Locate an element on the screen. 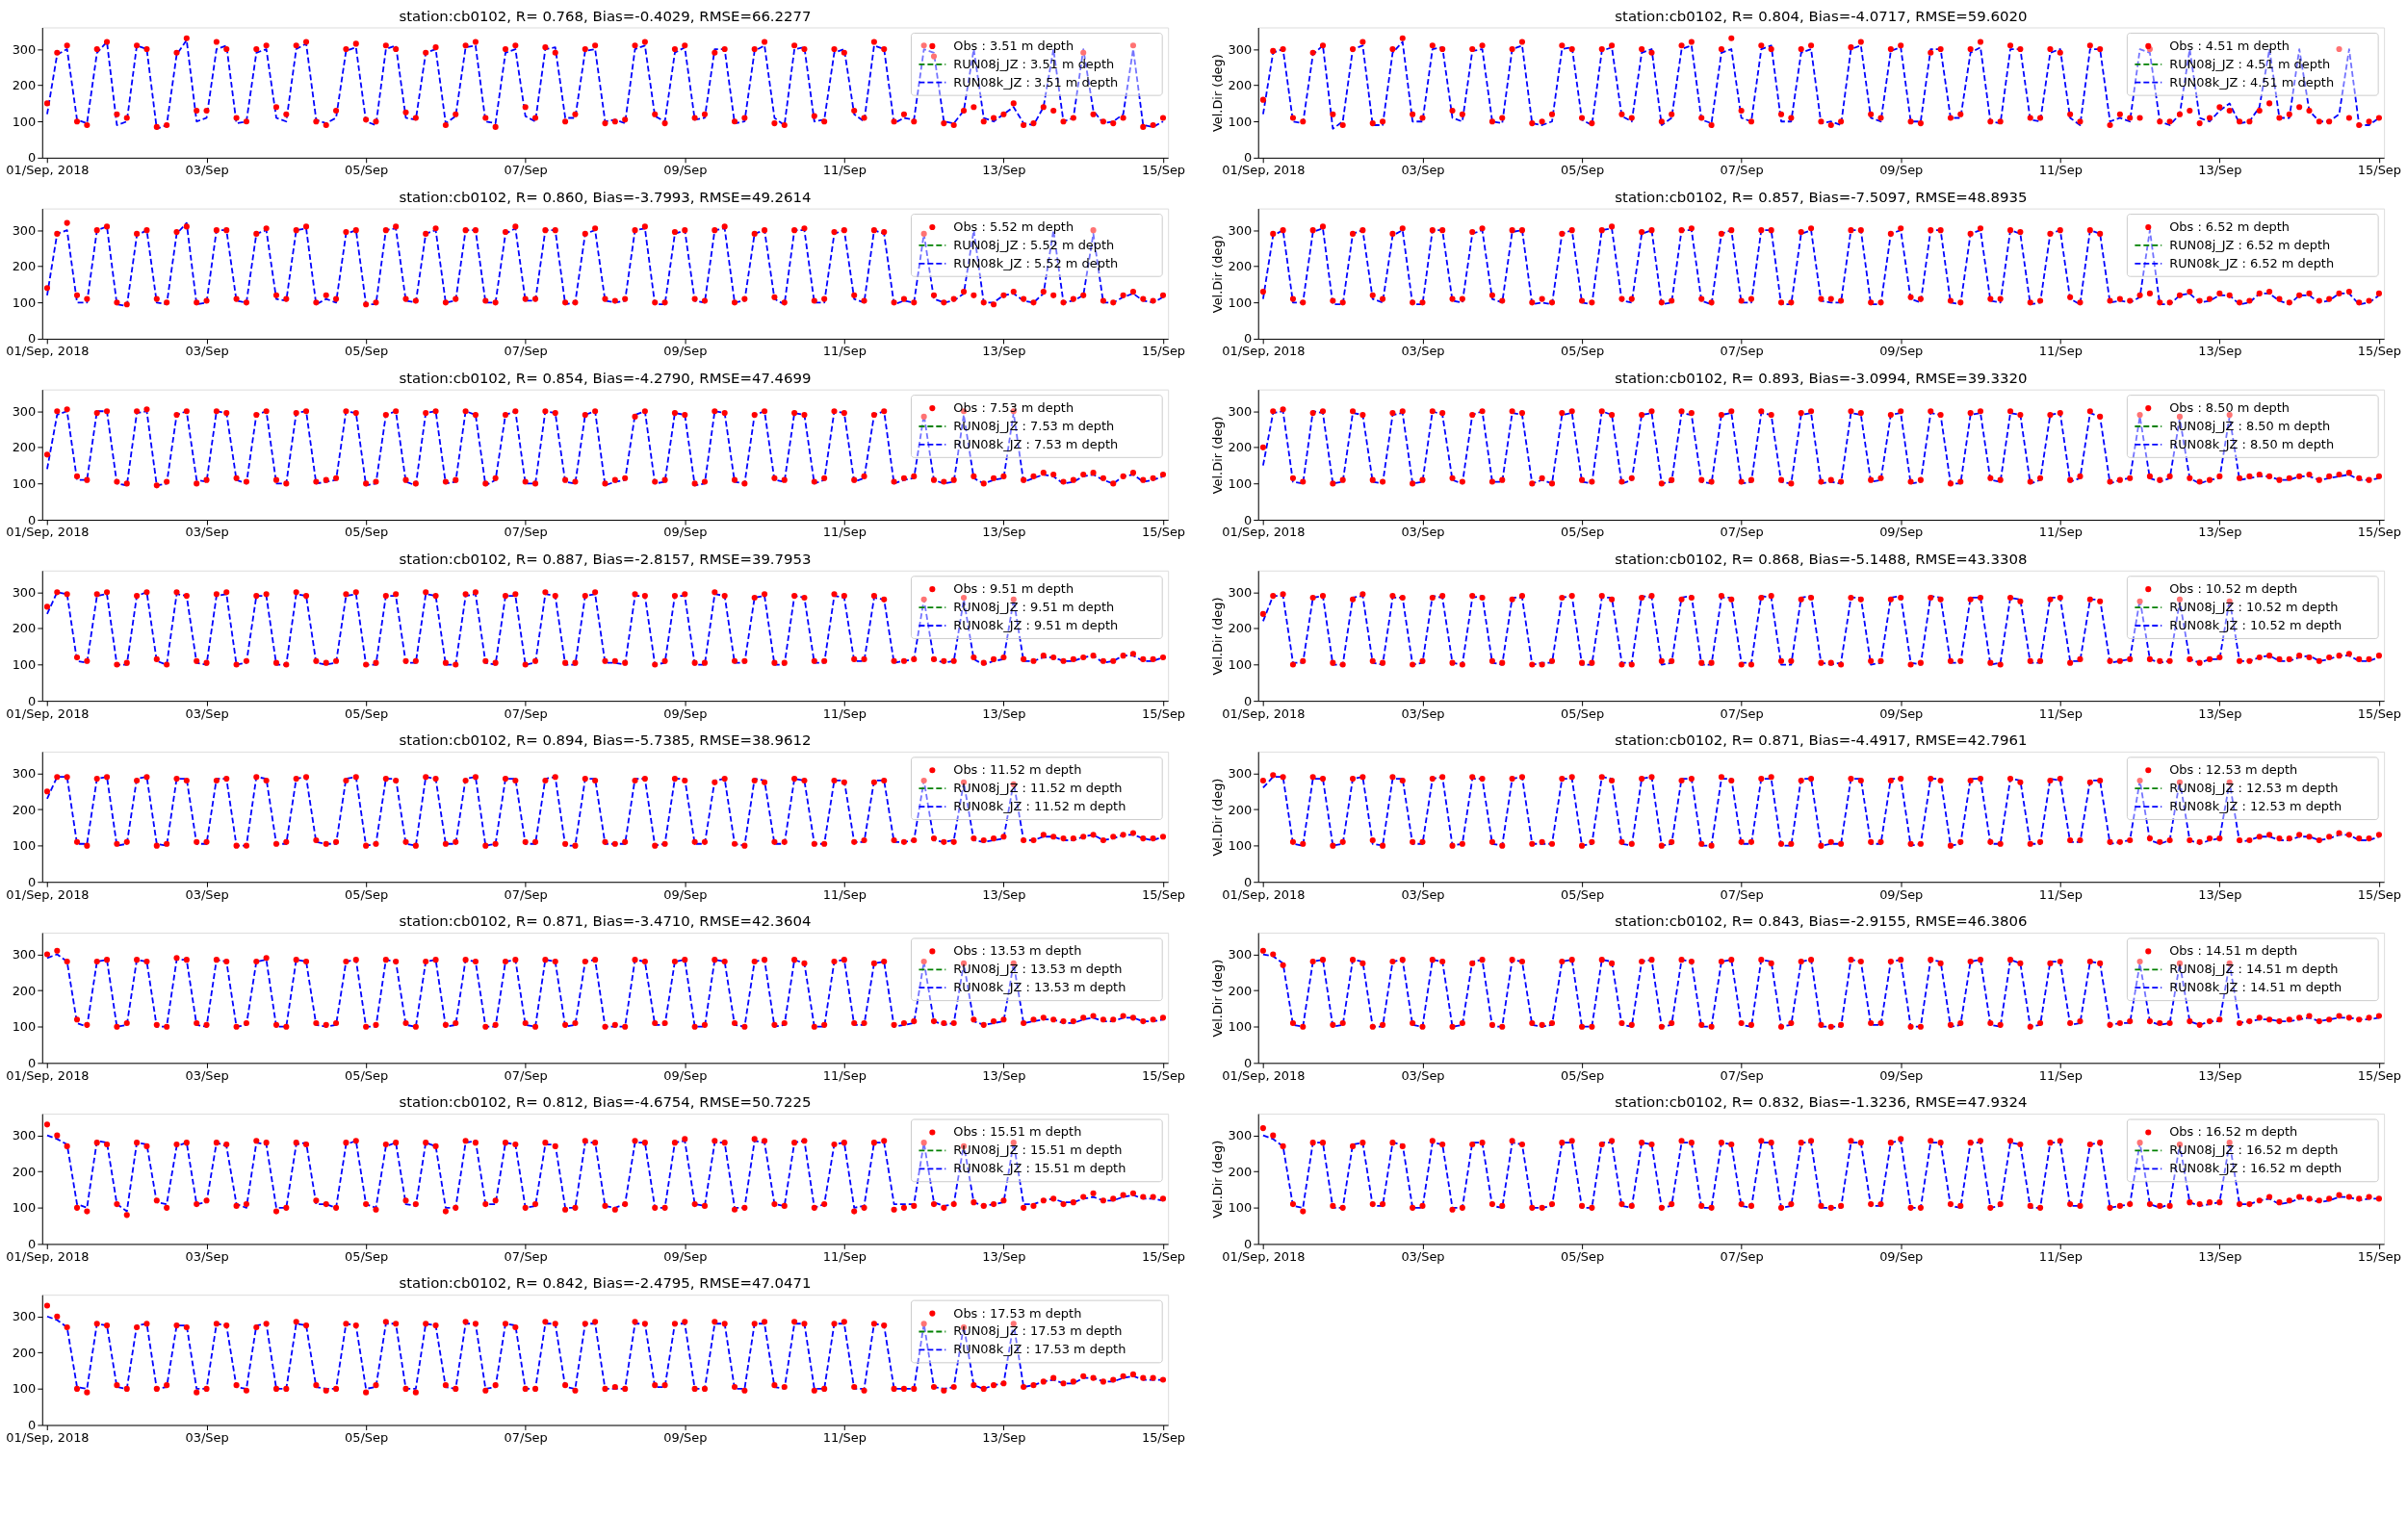 Image resolution: width=2407 pixels, height=1540 pixels. legend-label: Obs : 9.51 m depth is located at coordinates (1014, 589).